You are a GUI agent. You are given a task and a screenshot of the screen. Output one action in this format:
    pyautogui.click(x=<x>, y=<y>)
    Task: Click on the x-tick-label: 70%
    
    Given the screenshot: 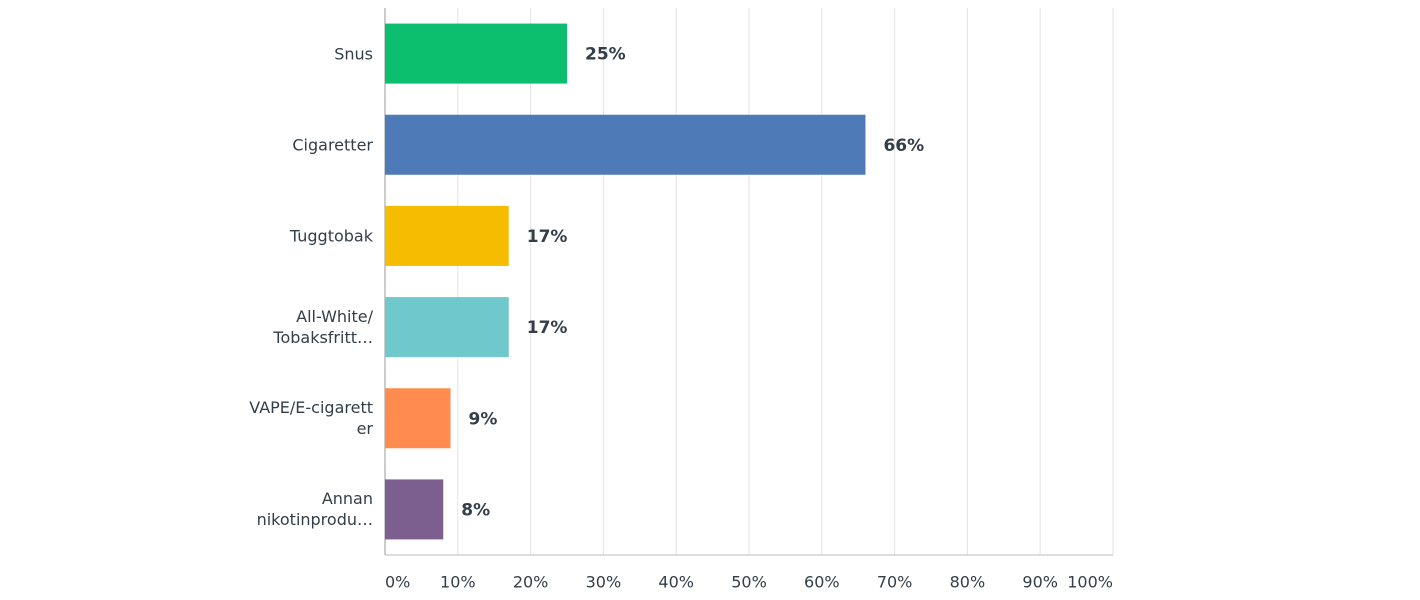 What is the action you would take?
    pyautogui.click(x=895, y=582)
    